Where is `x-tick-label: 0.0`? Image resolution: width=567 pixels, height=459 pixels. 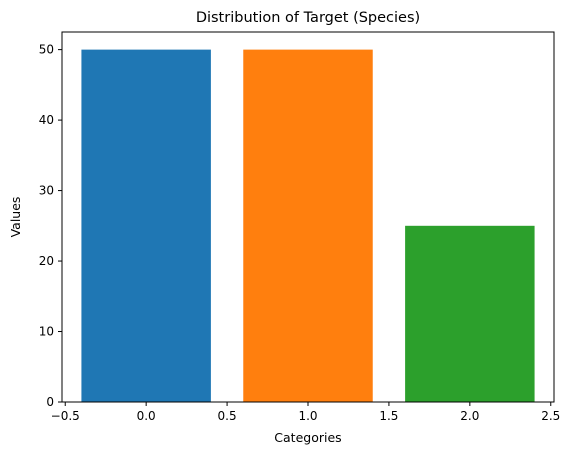
x-tick-label: 0.0 is located at coordinates (146, 416).